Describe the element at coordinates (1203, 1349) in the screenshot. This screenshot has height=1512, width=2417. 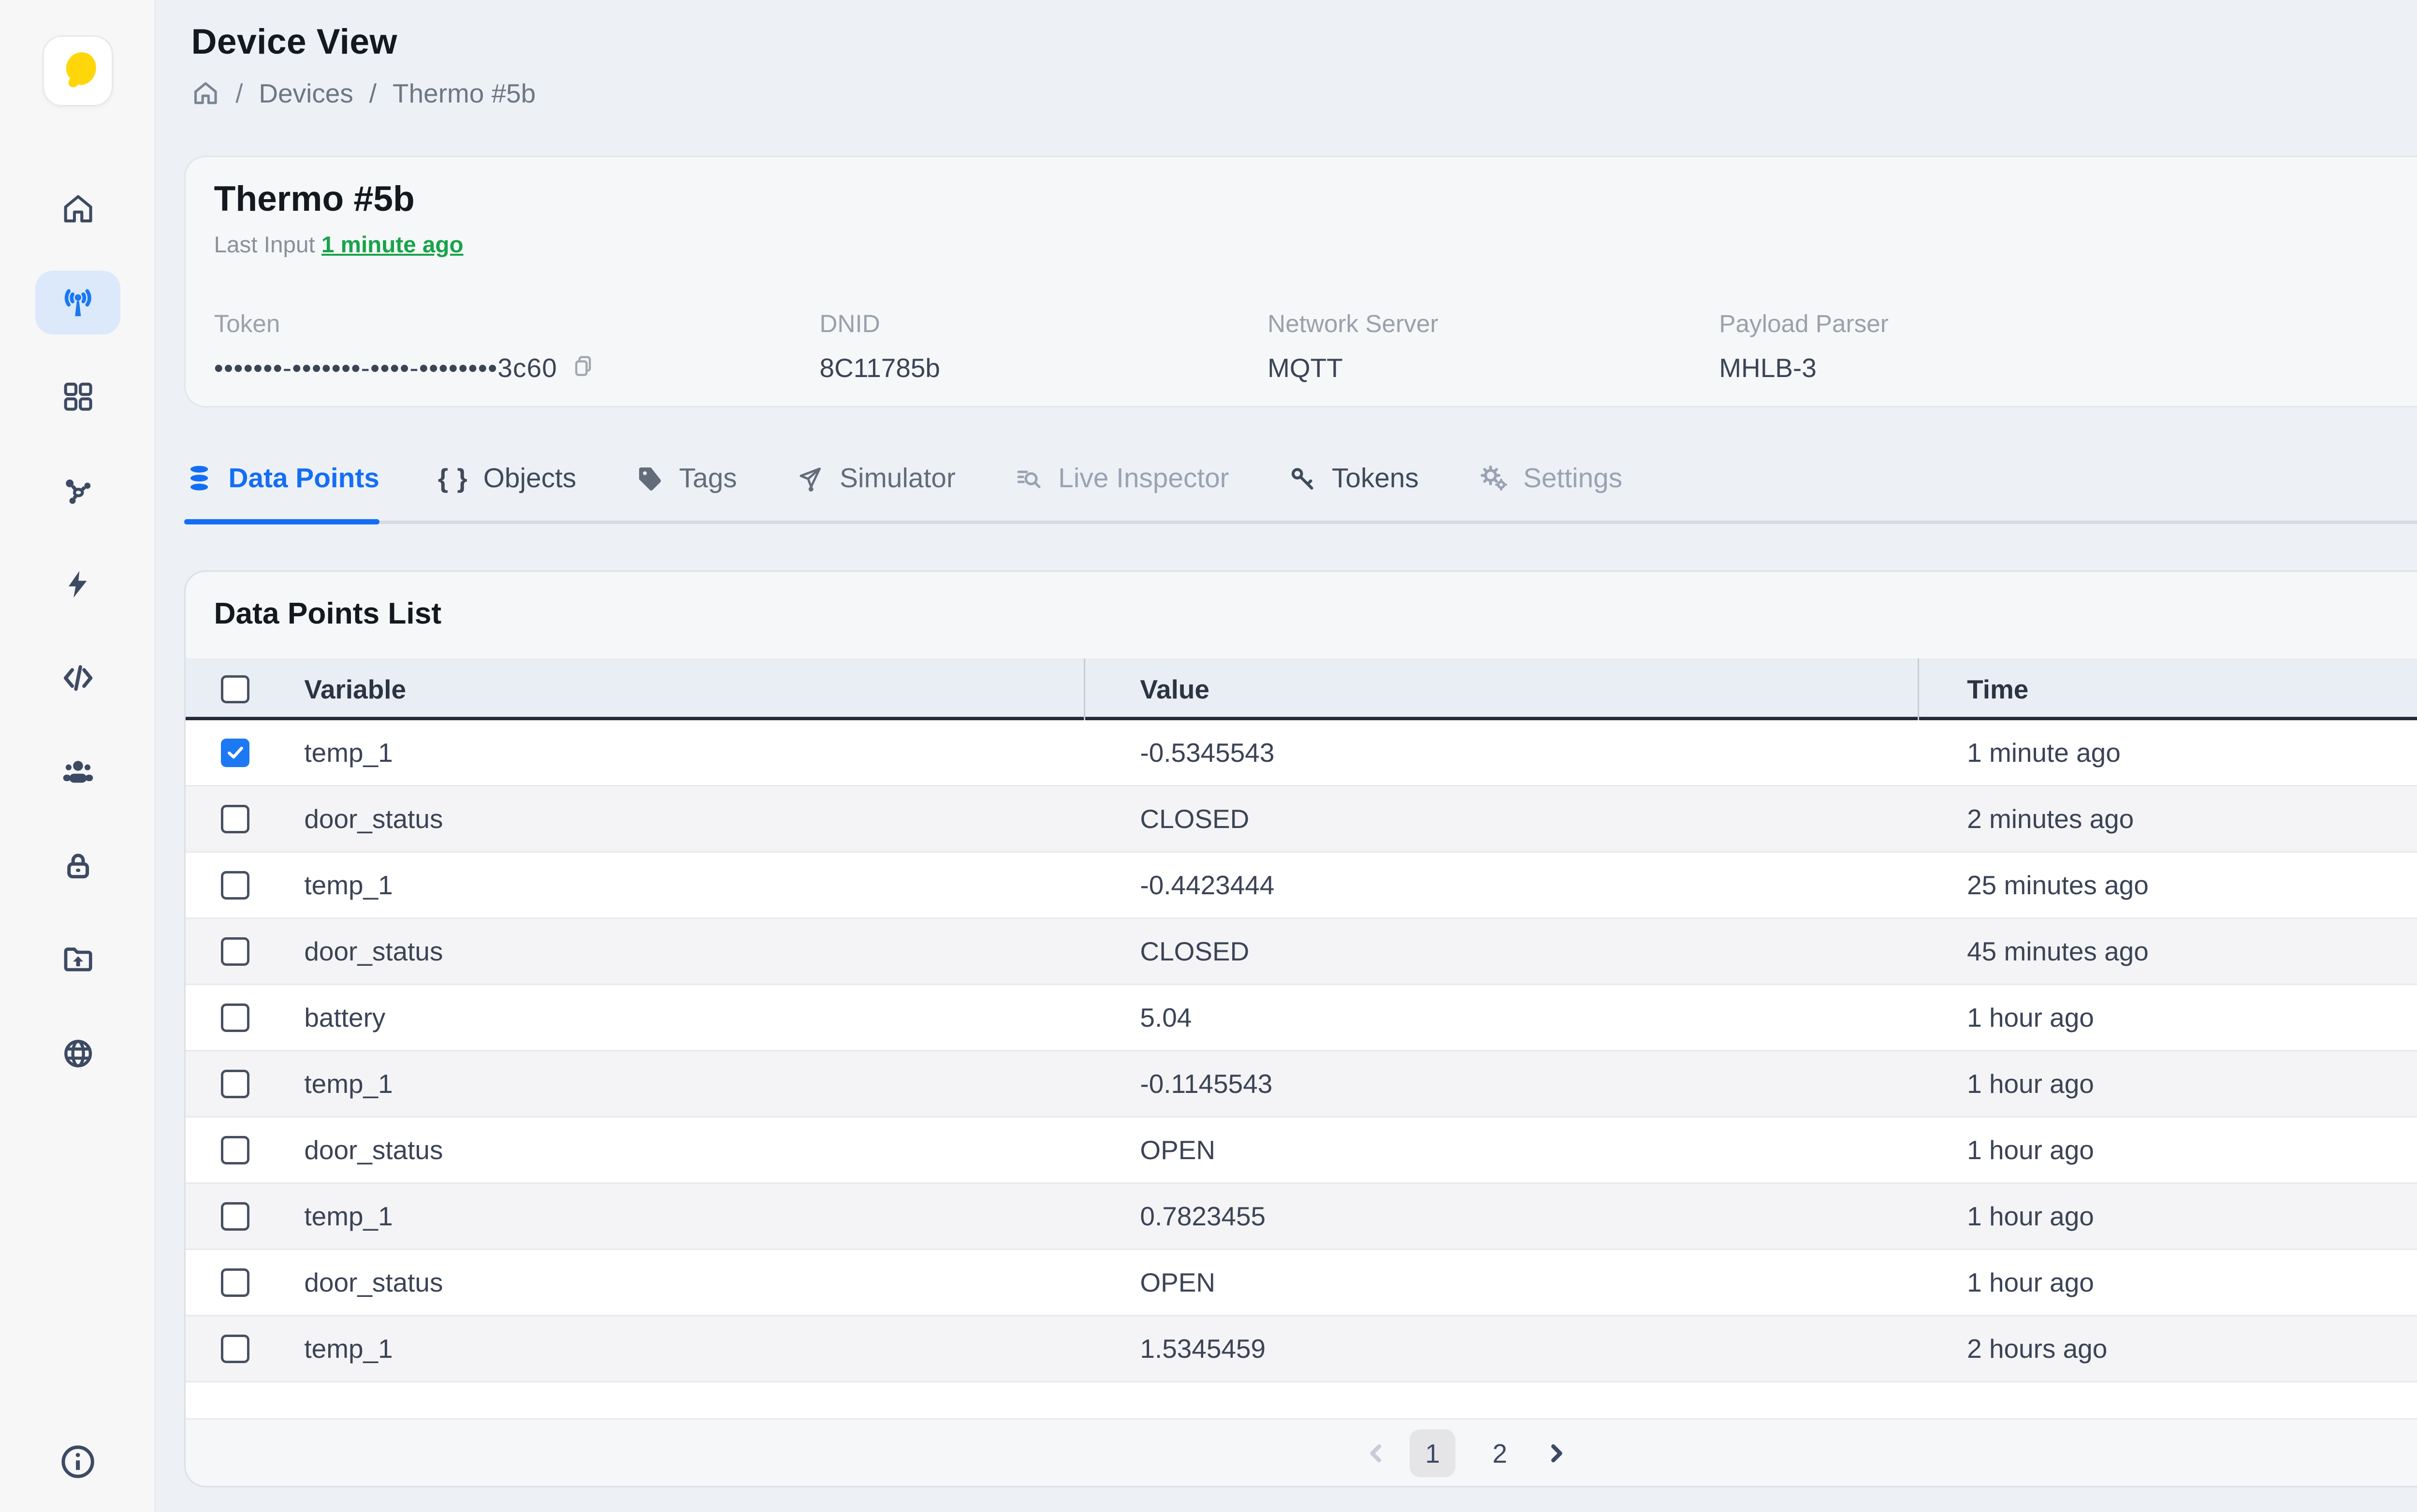
I see `cell-value: 1.5345459` at that location.